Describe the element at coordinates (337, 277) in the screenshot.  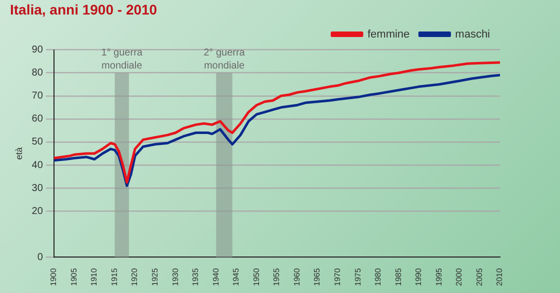
I see `x-tick-label: 1970` at that location.